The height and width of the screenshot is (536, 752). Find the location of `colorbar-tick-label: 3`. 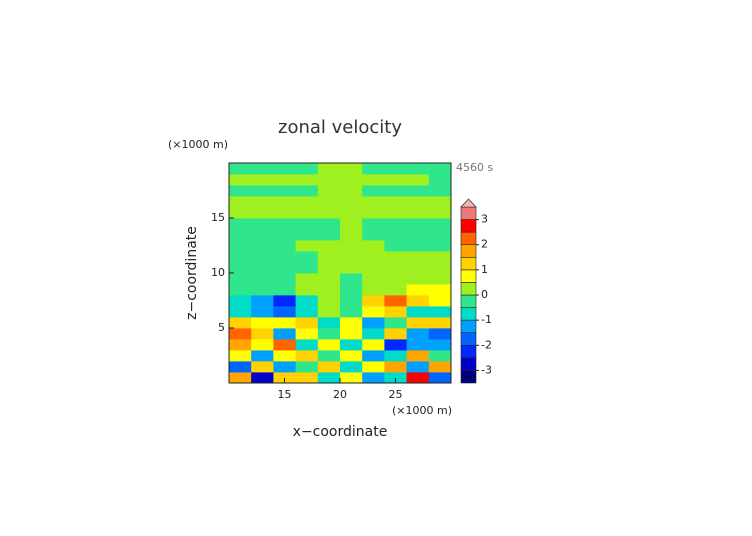

colorbar-tick-label: 3 is located at coordinates (484, 219).